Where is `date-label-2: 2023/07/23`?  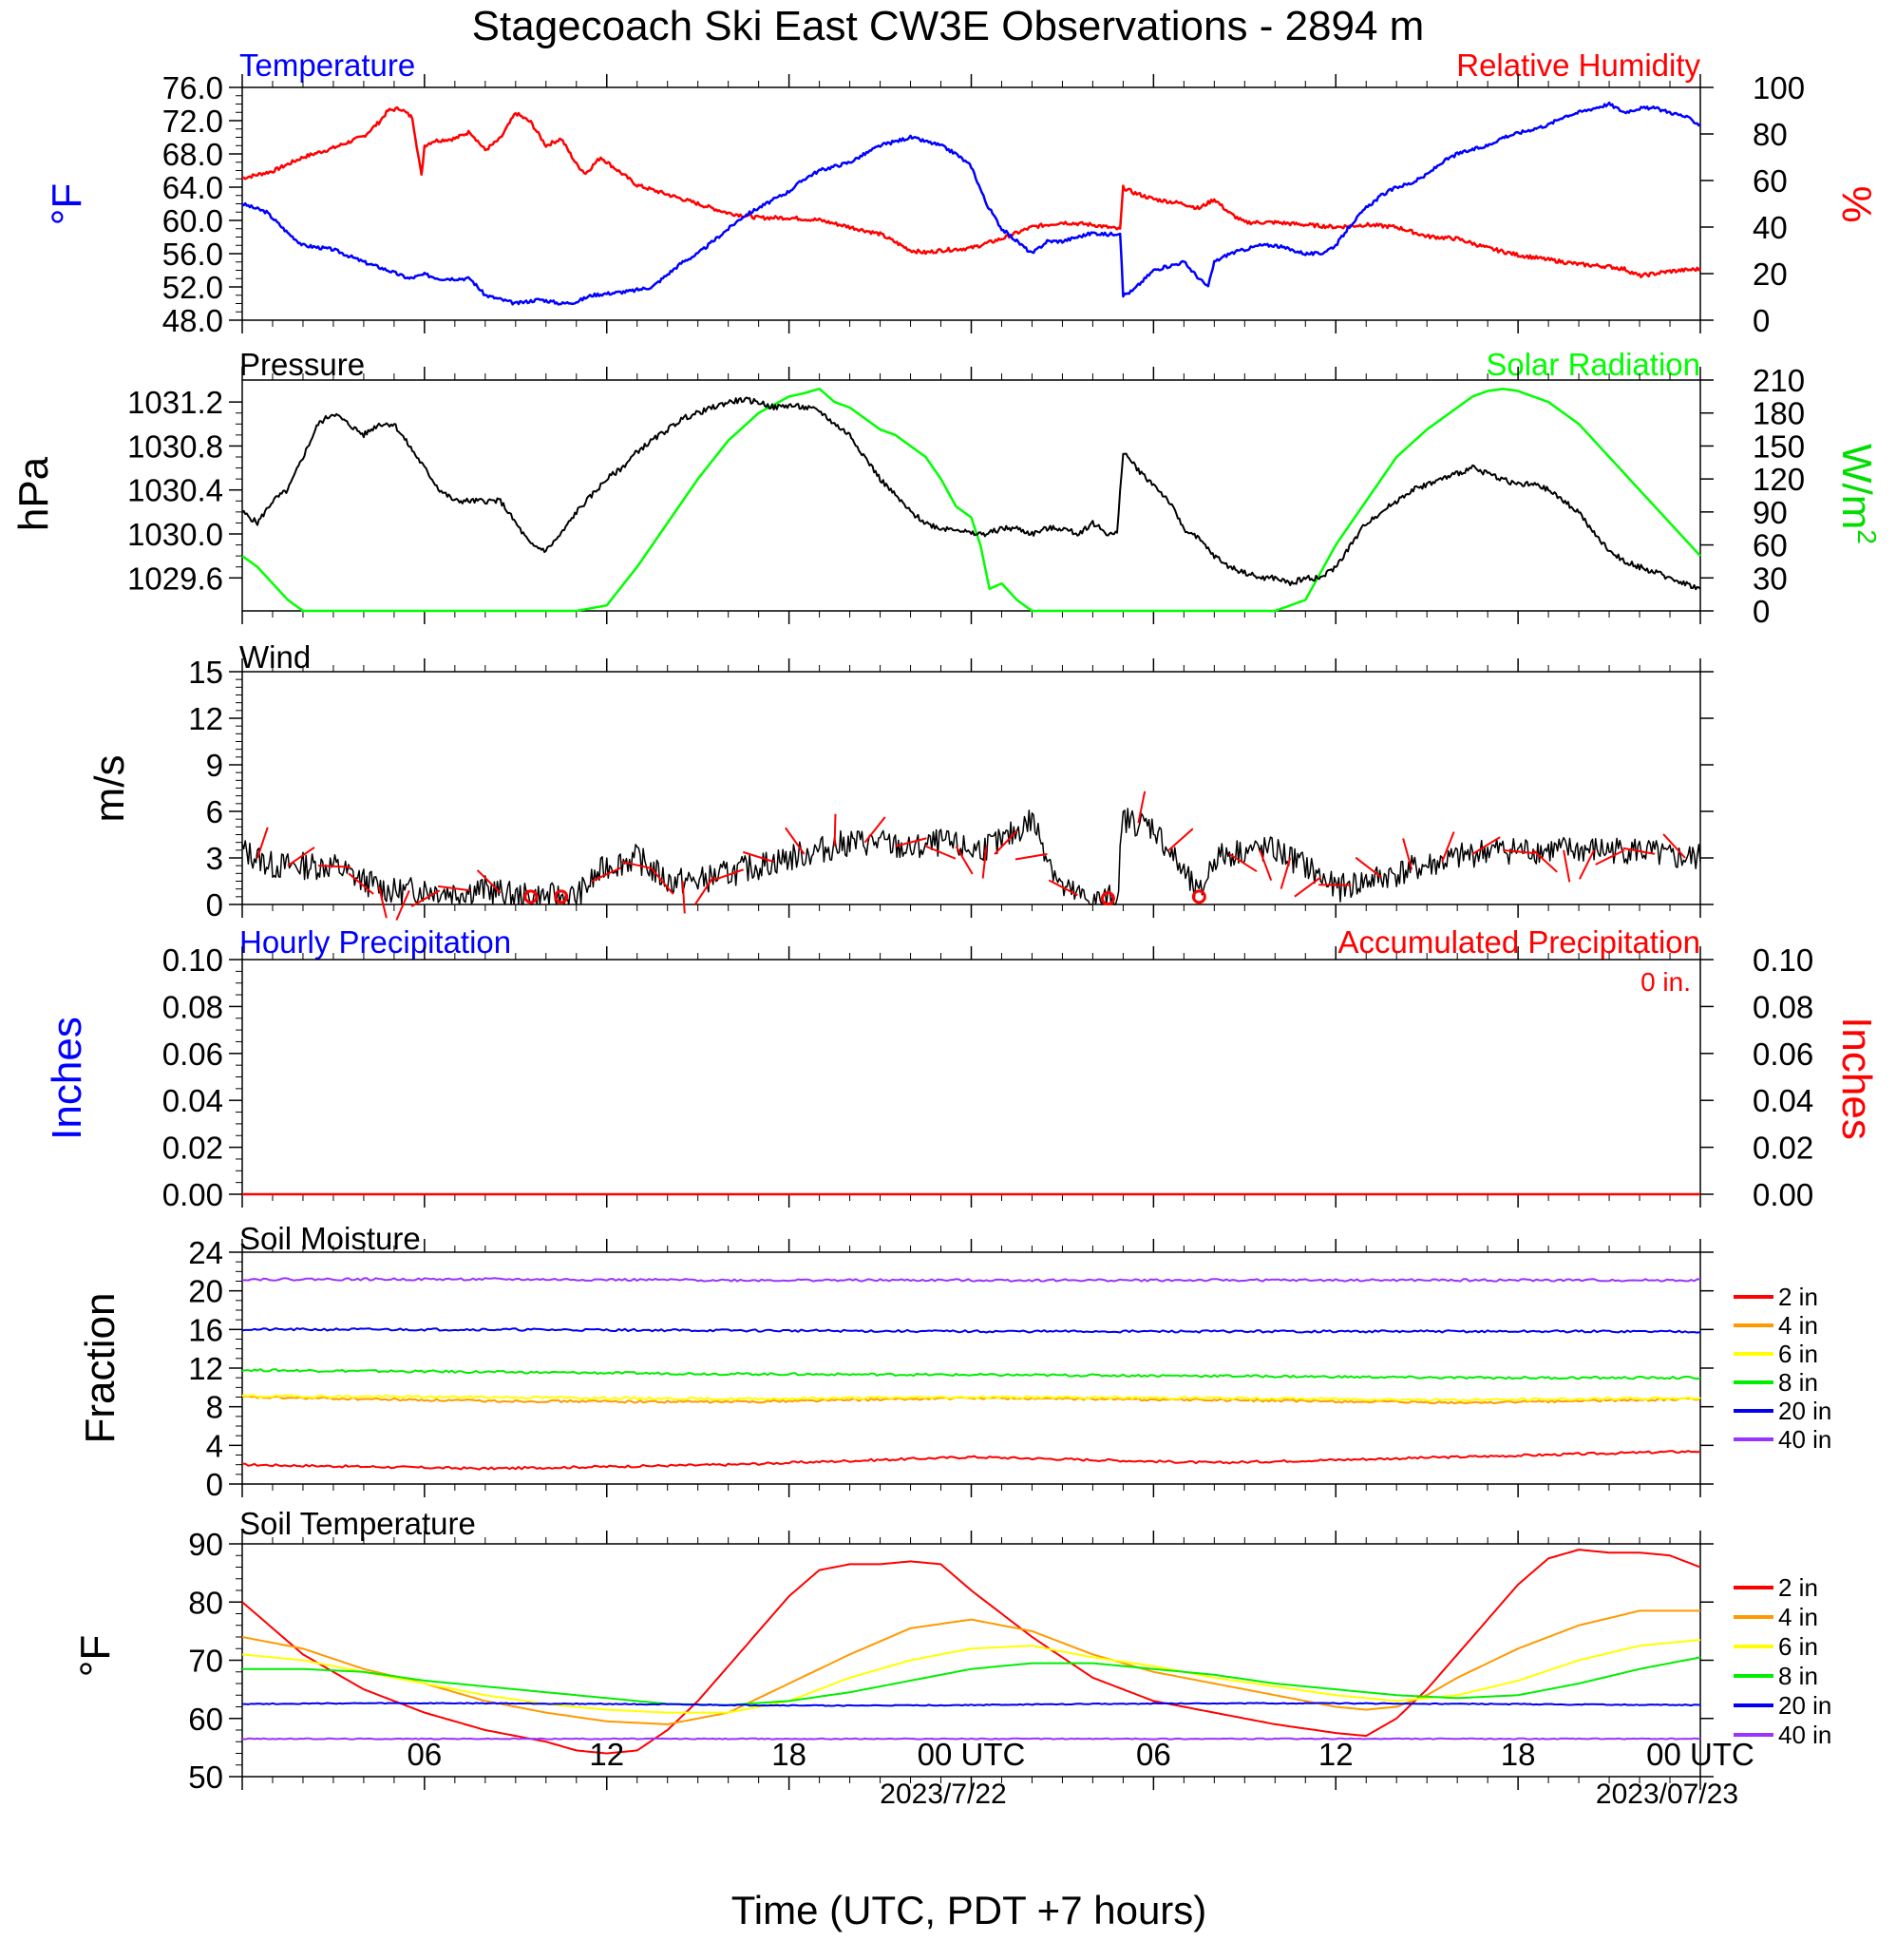 date-label-2: 2023/07/23 is located at coordinates (1667, 1794).